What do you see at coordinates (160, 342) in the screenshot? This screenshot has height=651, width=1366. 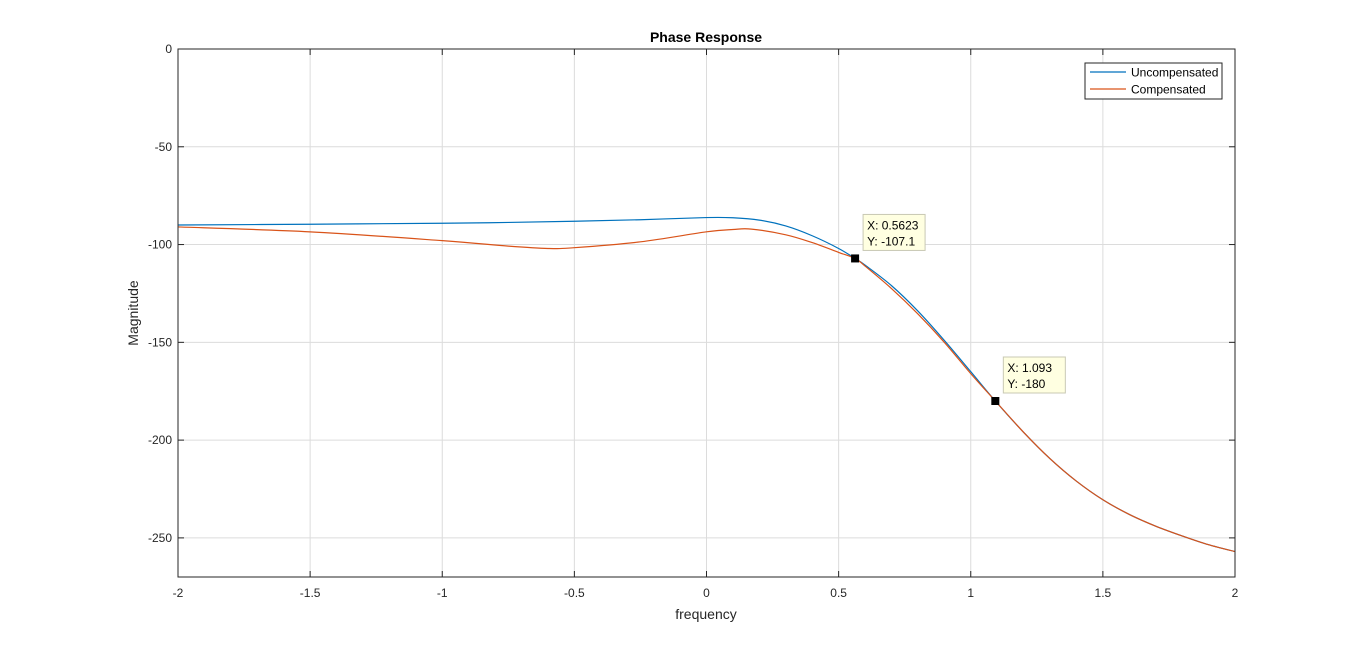 I see `y-tick-label: -150` at bounding box center [160, 342].